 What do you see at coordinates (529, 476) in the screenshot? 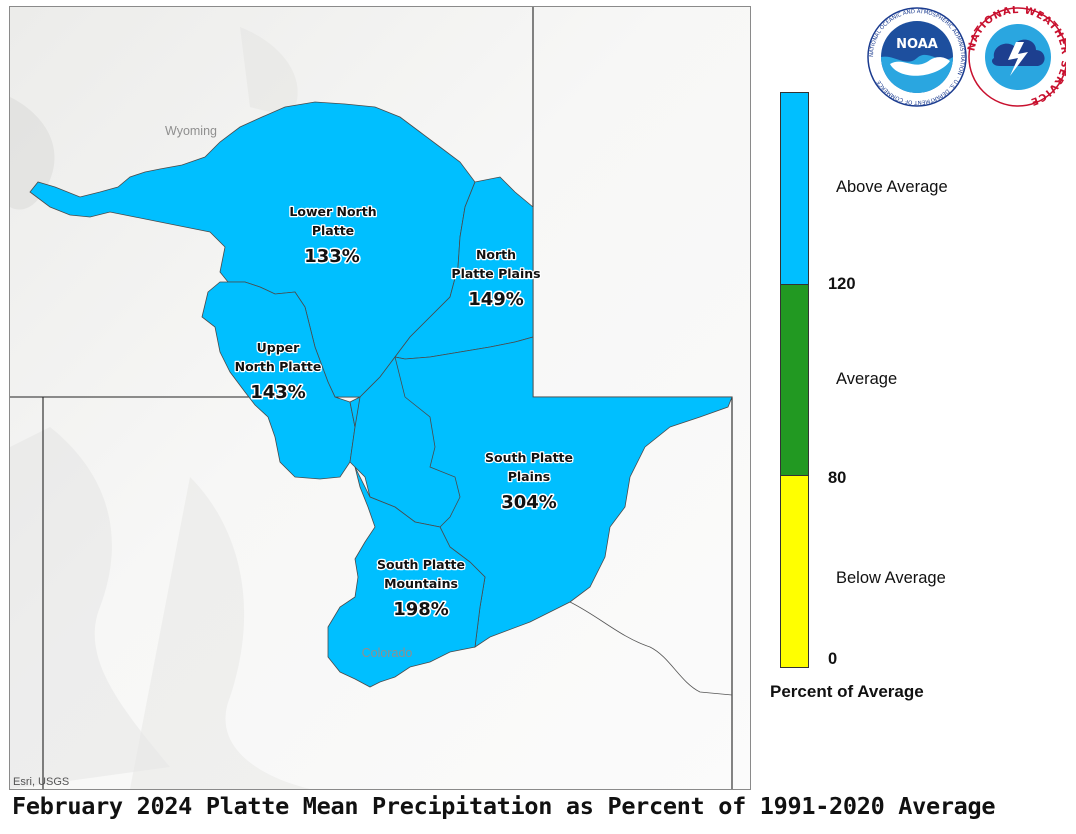
I see `basin-label-name: Plains` at bounding box center [529, 476].